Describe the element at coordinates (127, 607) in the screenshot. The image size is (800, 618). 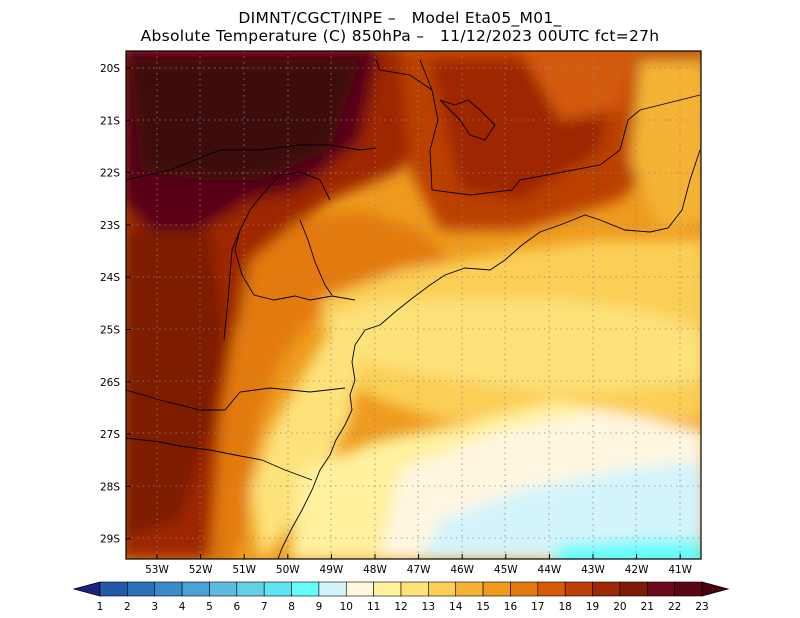
I see `colorbar-label: 2` at that location.